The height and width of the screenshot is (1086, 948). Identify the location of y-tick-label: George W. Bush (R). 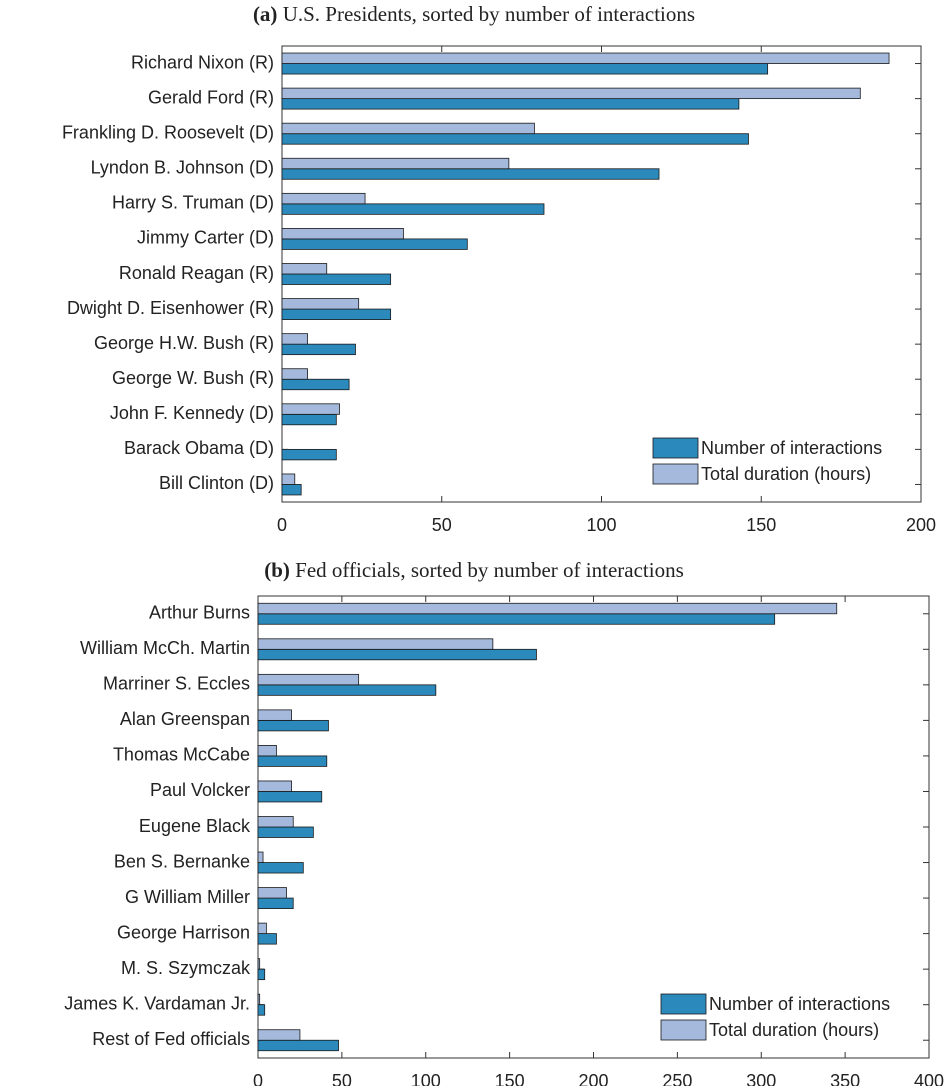
(193, 378).